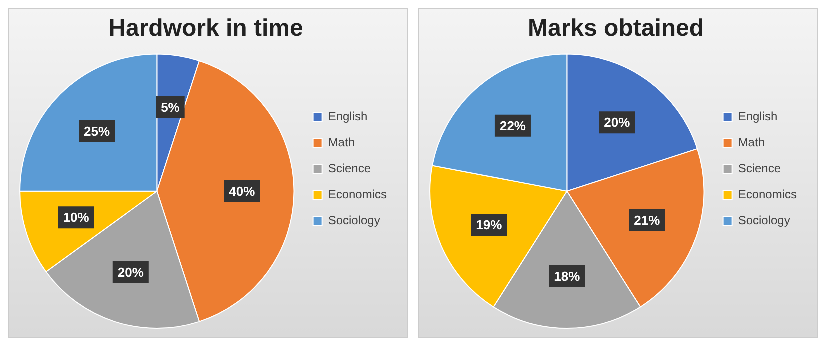 The height and width of the screenshot is (345, 828). I want to click on data-label: 10%, so click(76, 218).